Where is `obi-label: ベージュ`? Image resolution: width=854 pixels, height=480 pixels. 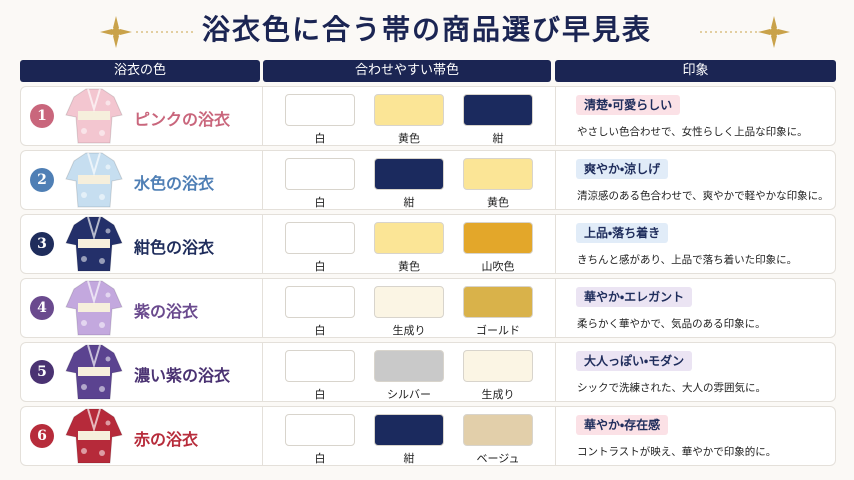
obi-label: ベージュ is located at coordinates (498, 458).